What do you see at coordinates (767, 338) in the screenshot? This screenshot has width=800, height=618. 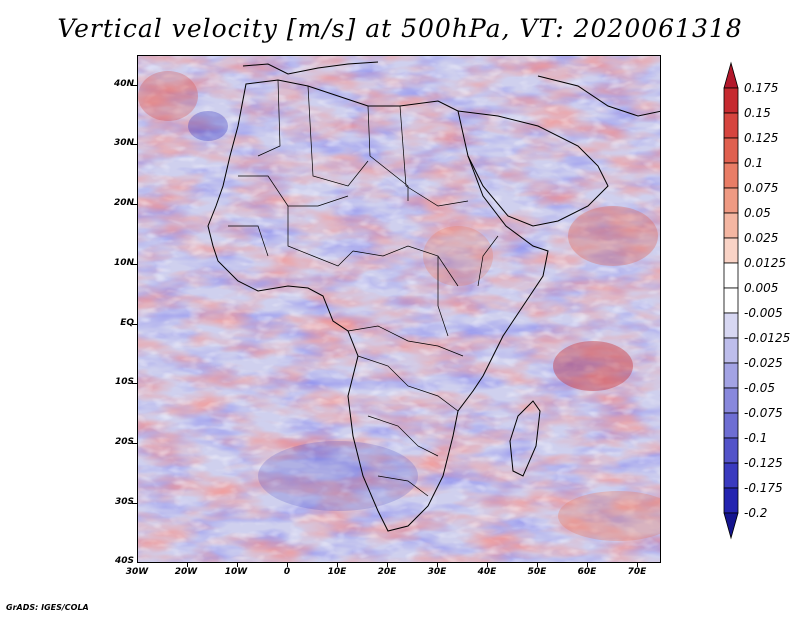 I see `colorbar-label: -0.0125` at bounding box center [767, 338].